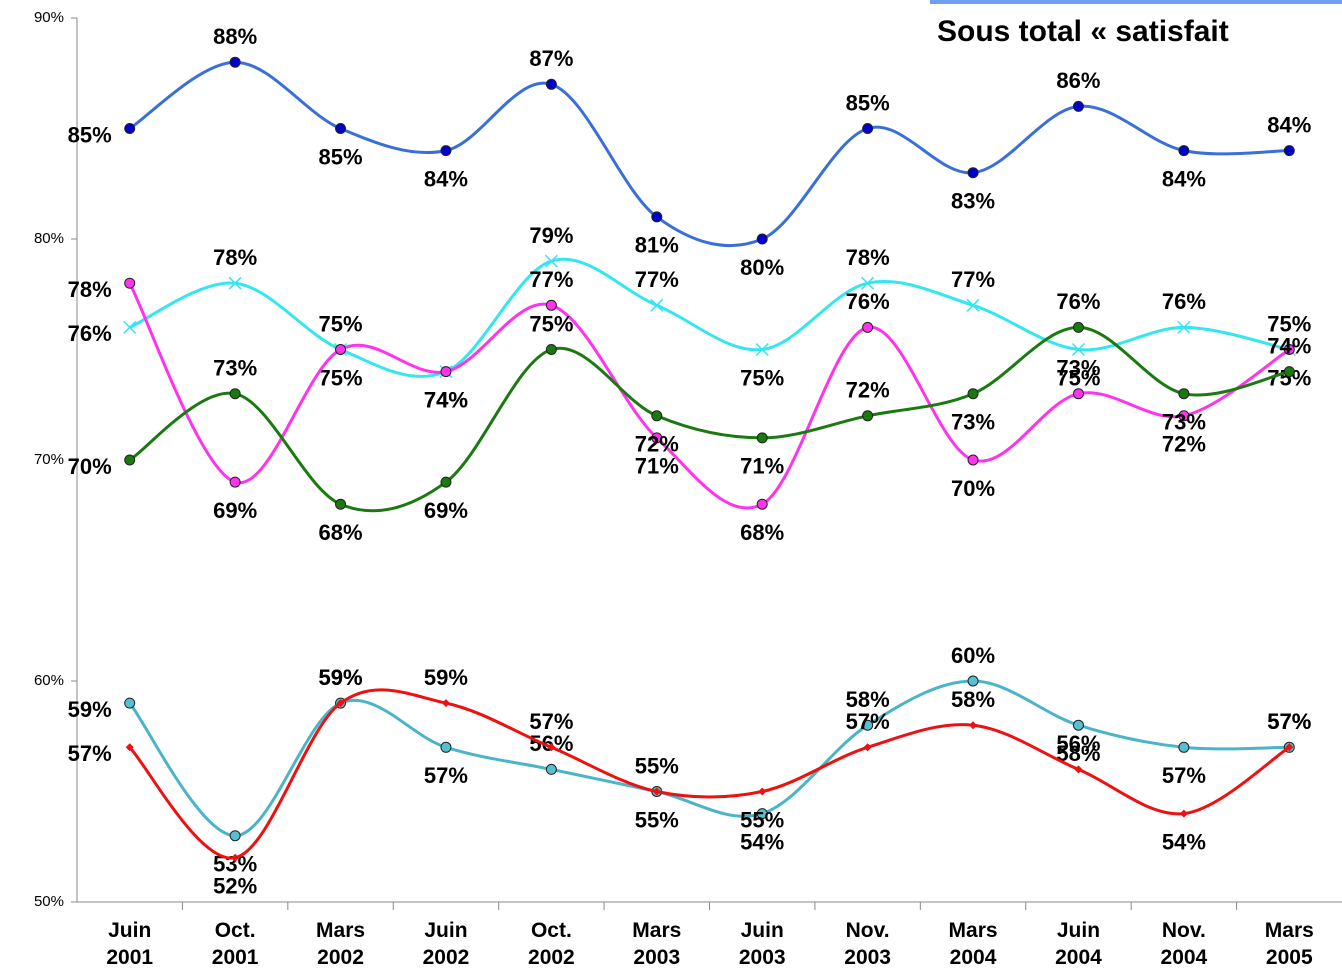 Image resolution: width=1342 pixels, height=970 pixels. What do you see at coordinates (762, 944) in the screenshot?
I see `x-tick-label: Juin 2003` at bounding box center [762, 944].